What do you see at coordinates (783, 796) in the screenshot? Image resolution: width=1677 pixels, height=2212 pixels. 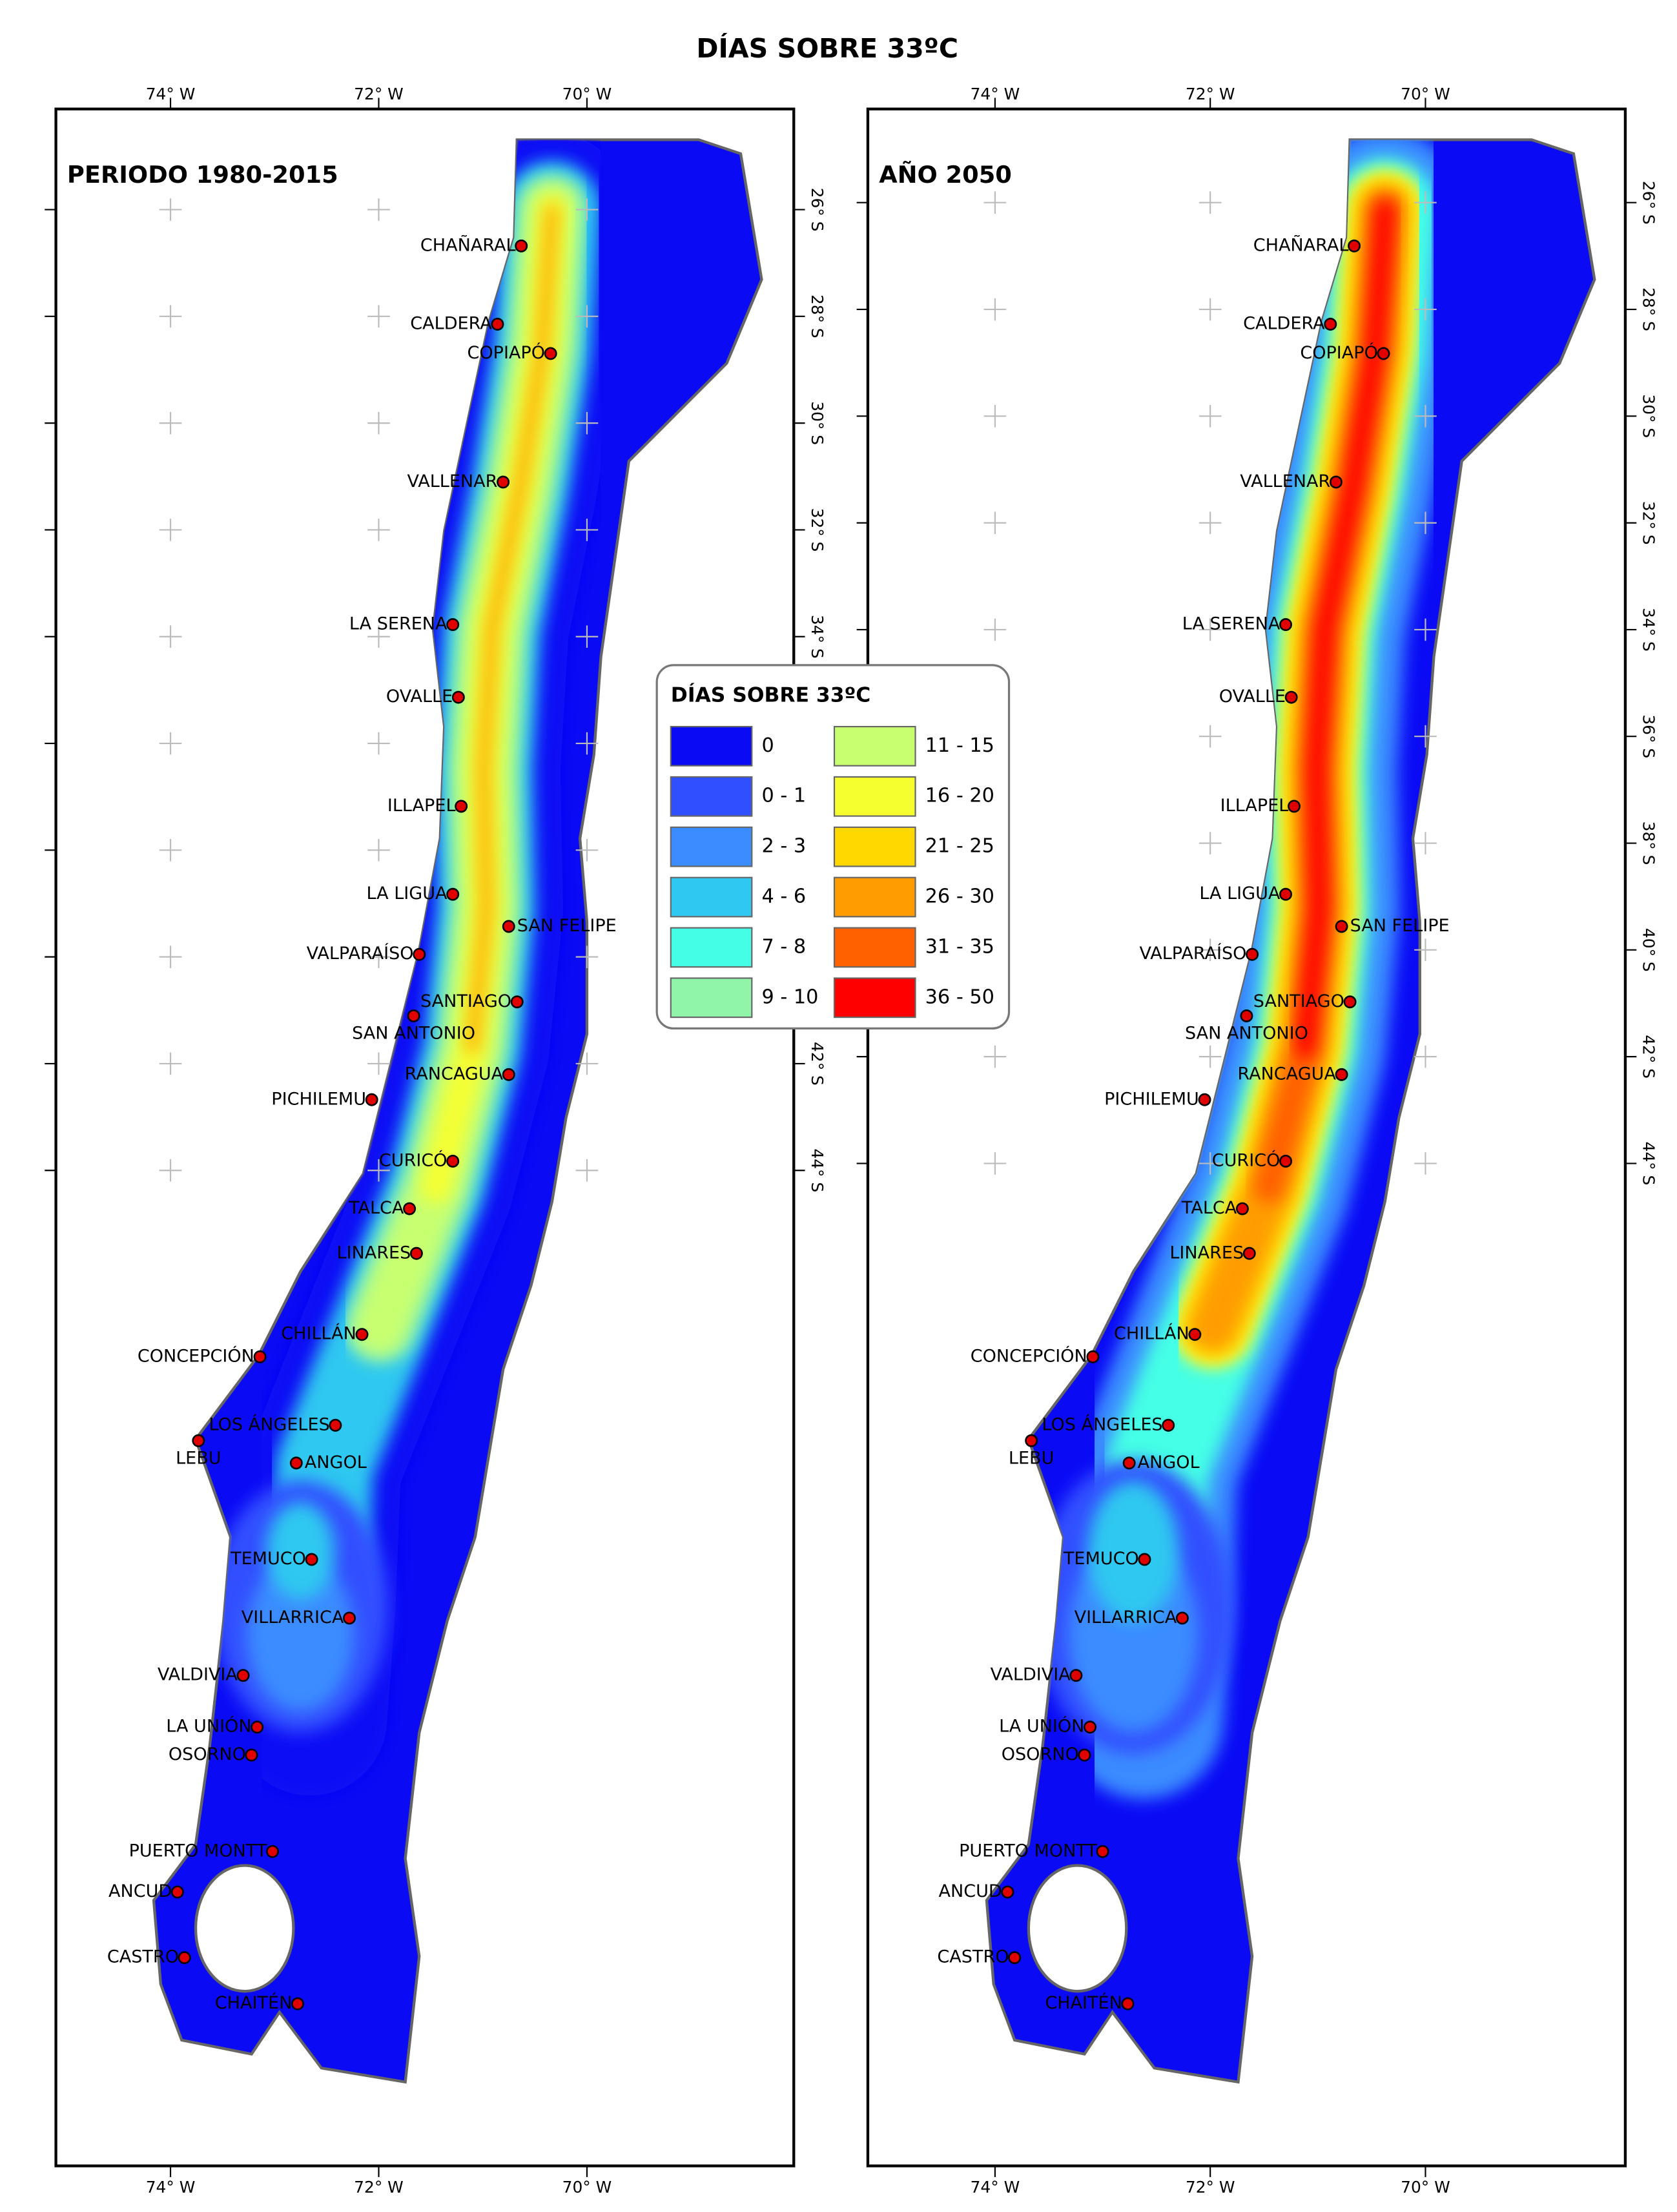 I see `legend-label: 0 - 1` at bounding box center [783, 796].